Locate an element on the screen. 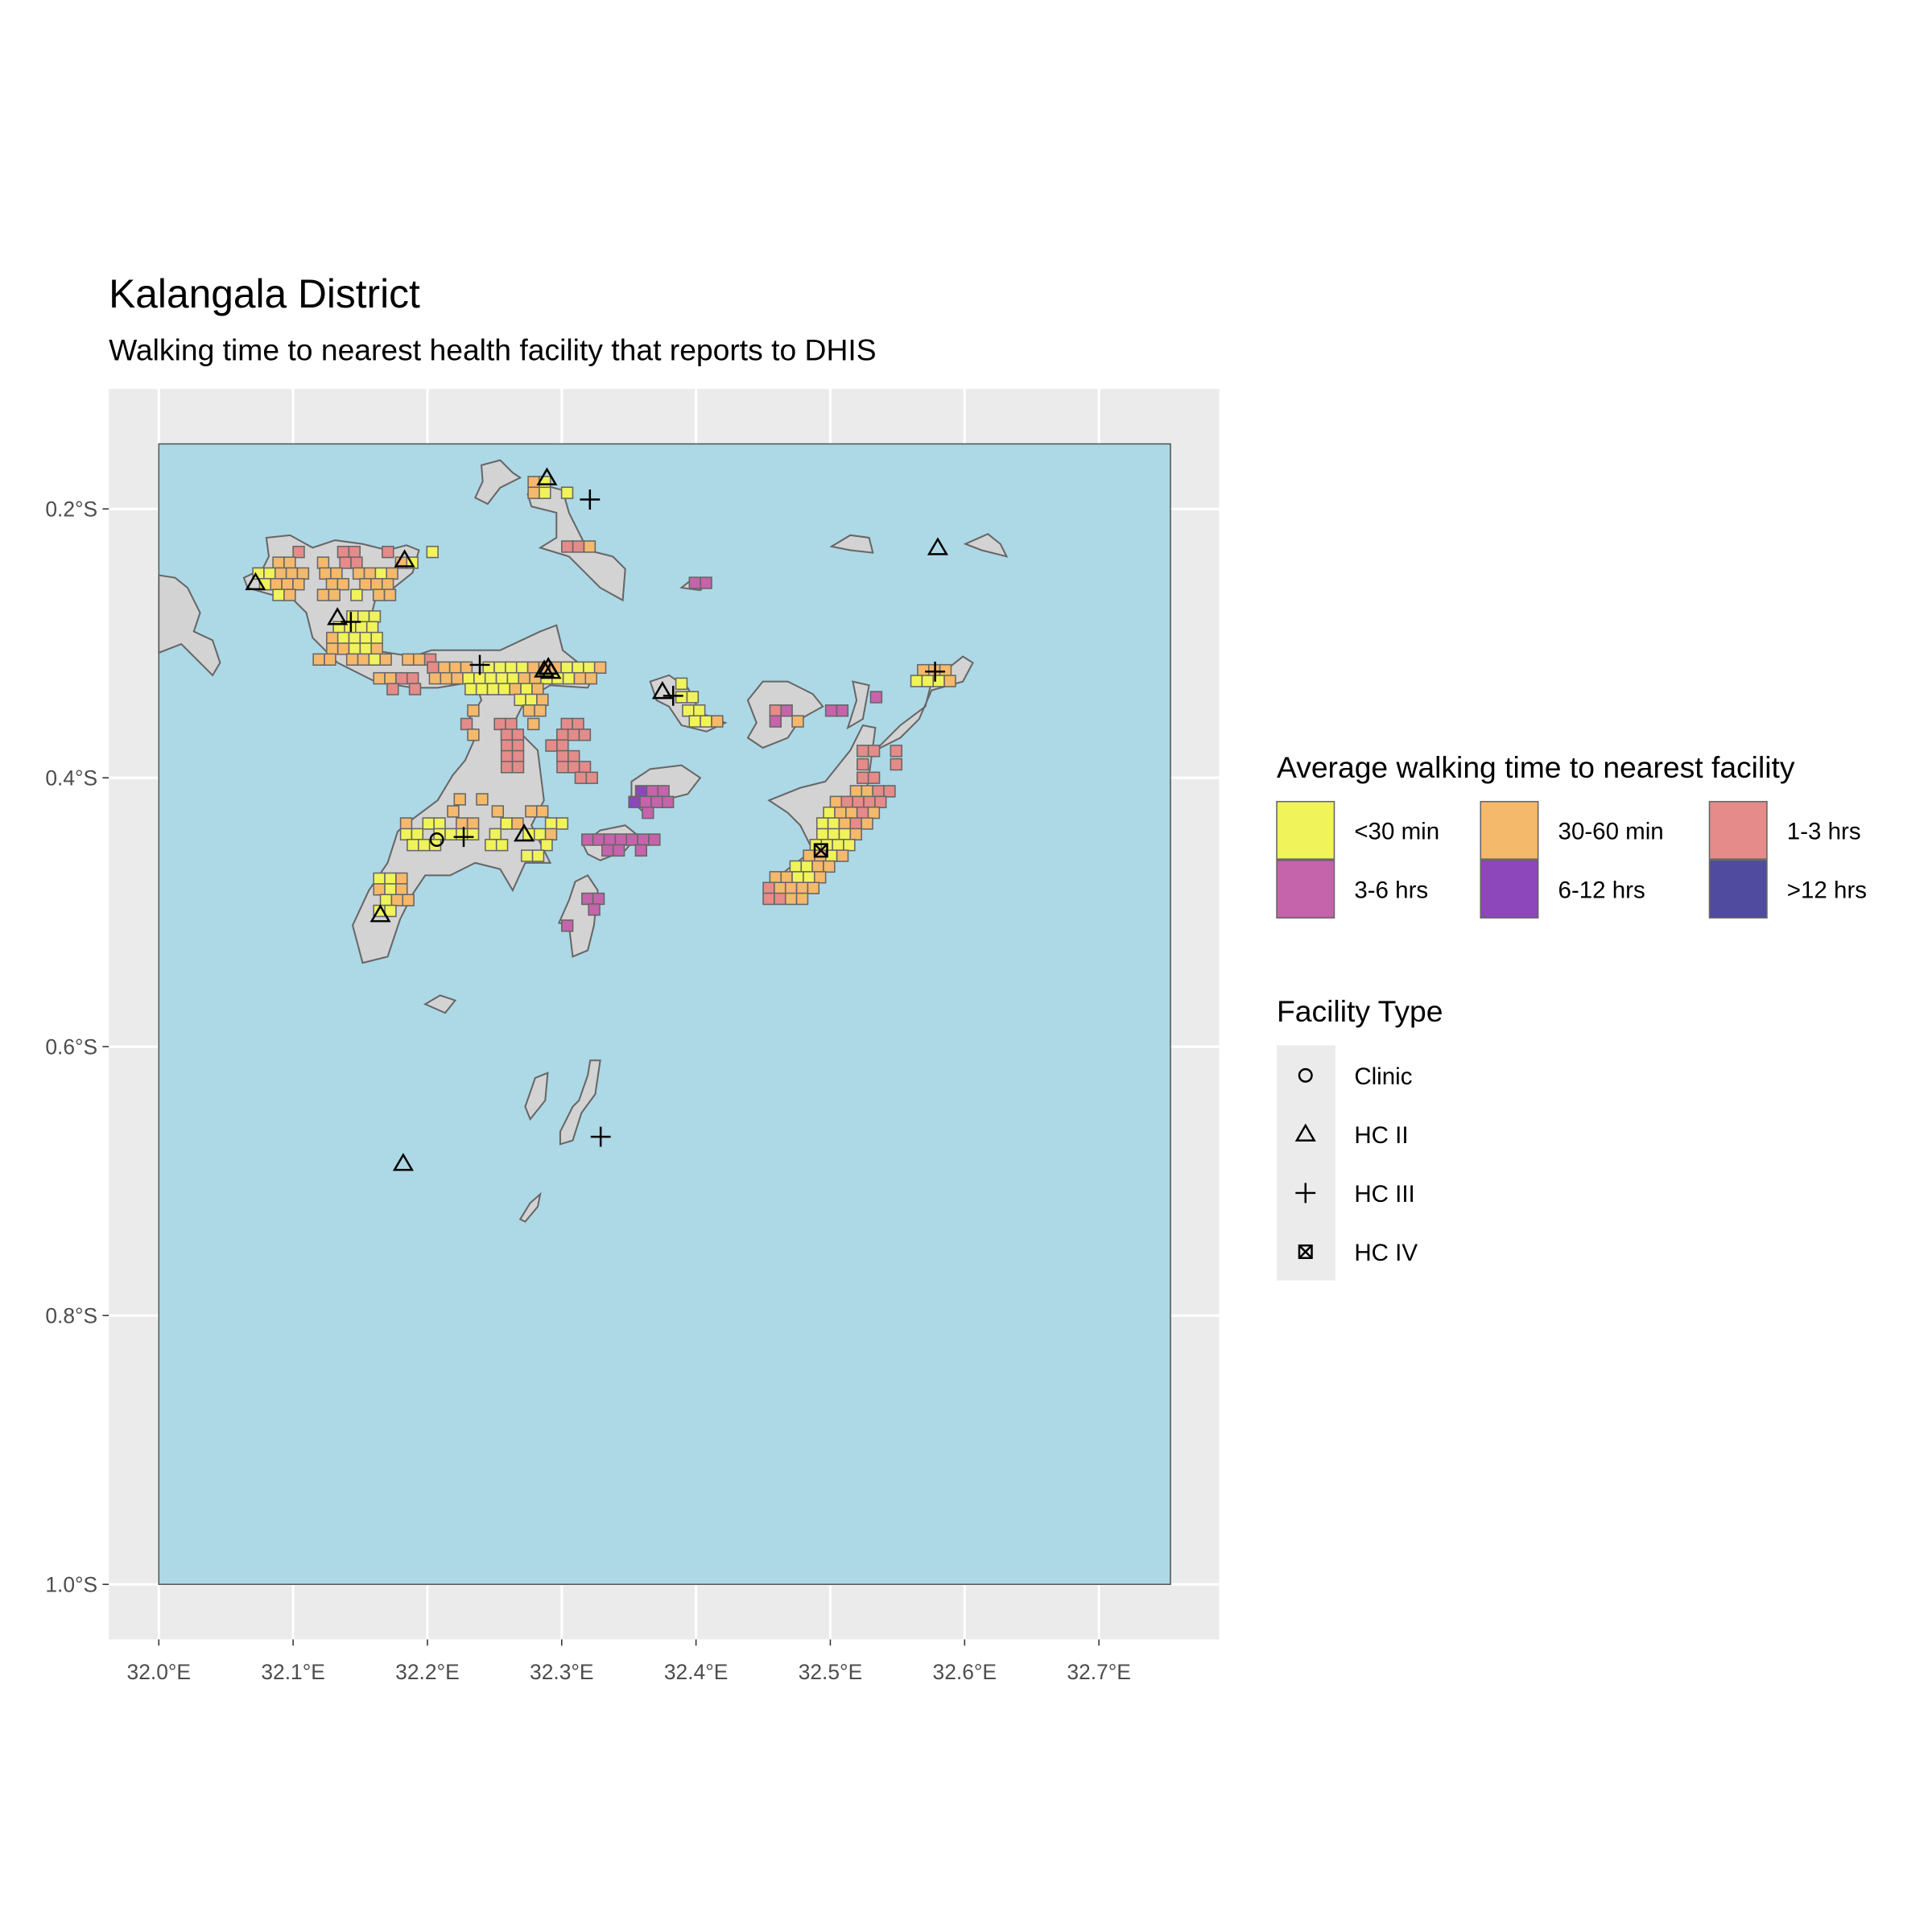 The width and height of the screenshot is (1932, 1932). legend-label: 6-12 hrs is located at coordinates (1601, 890).